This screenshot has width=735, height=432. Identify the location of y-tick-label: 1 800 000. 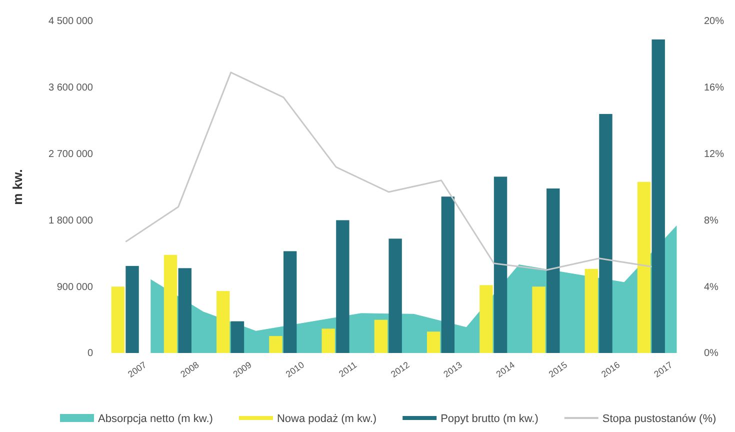
(71, 220).